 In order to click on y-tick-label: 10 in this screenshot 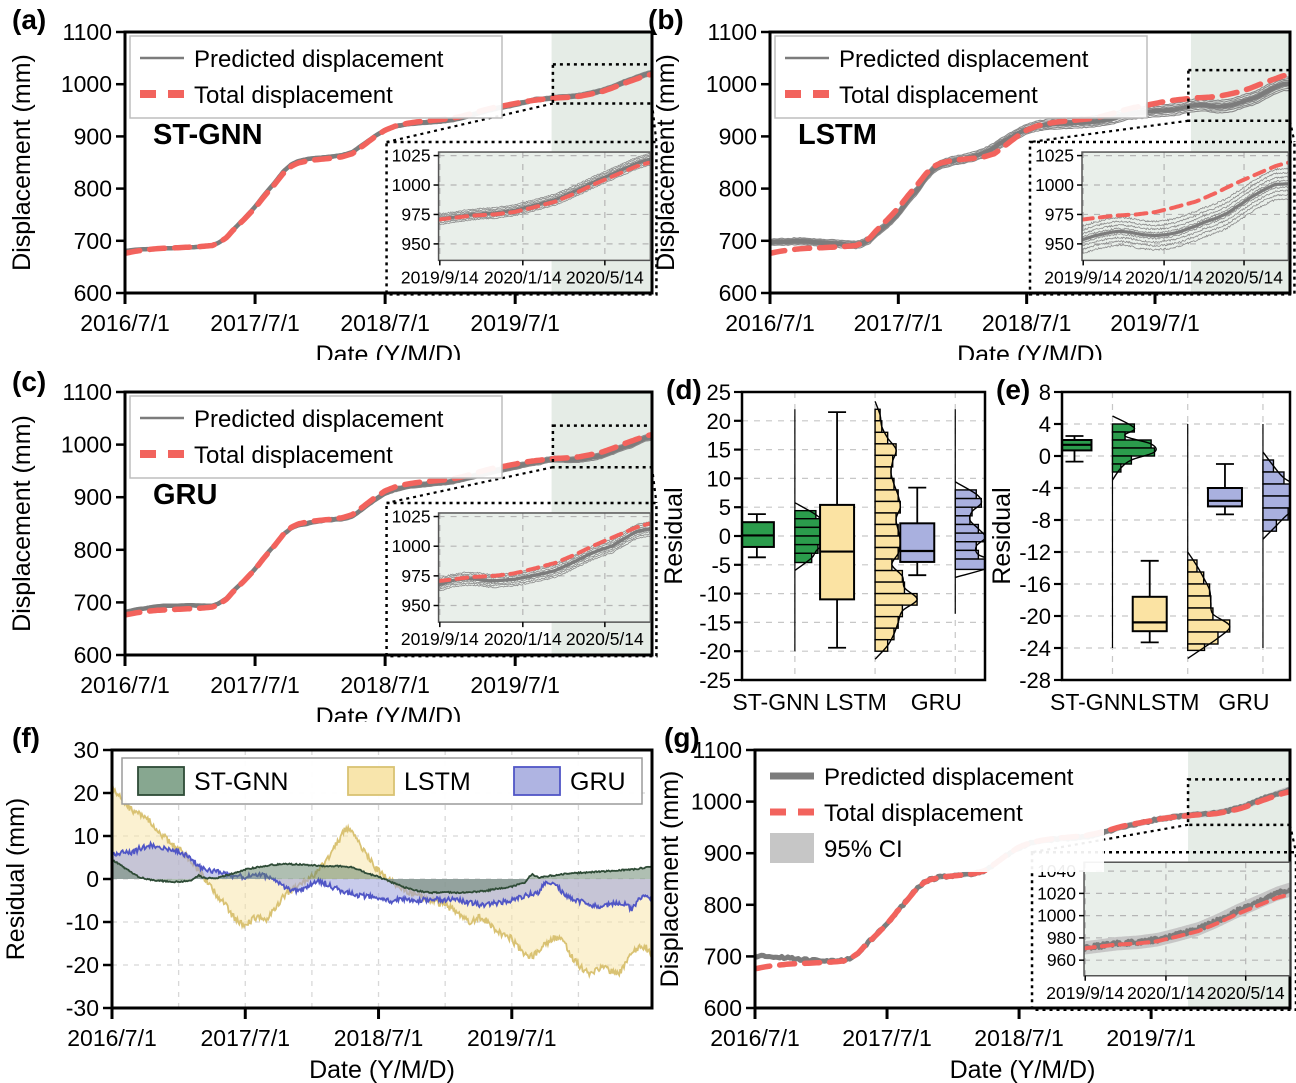, I will do `click(86, 836)`.